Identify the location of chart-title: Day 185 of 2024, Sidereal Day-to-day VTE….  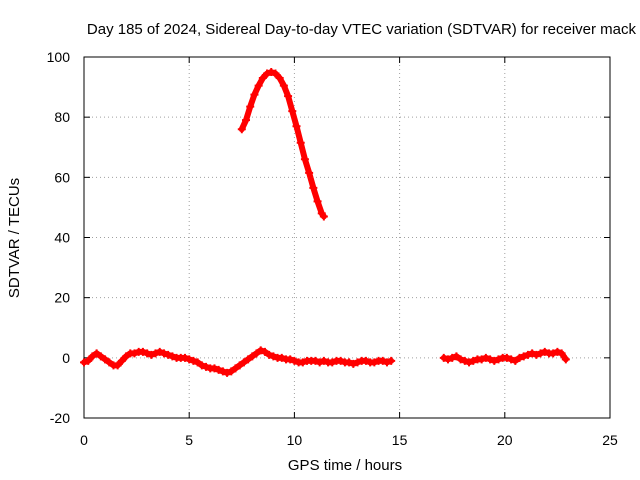
(362, 29).